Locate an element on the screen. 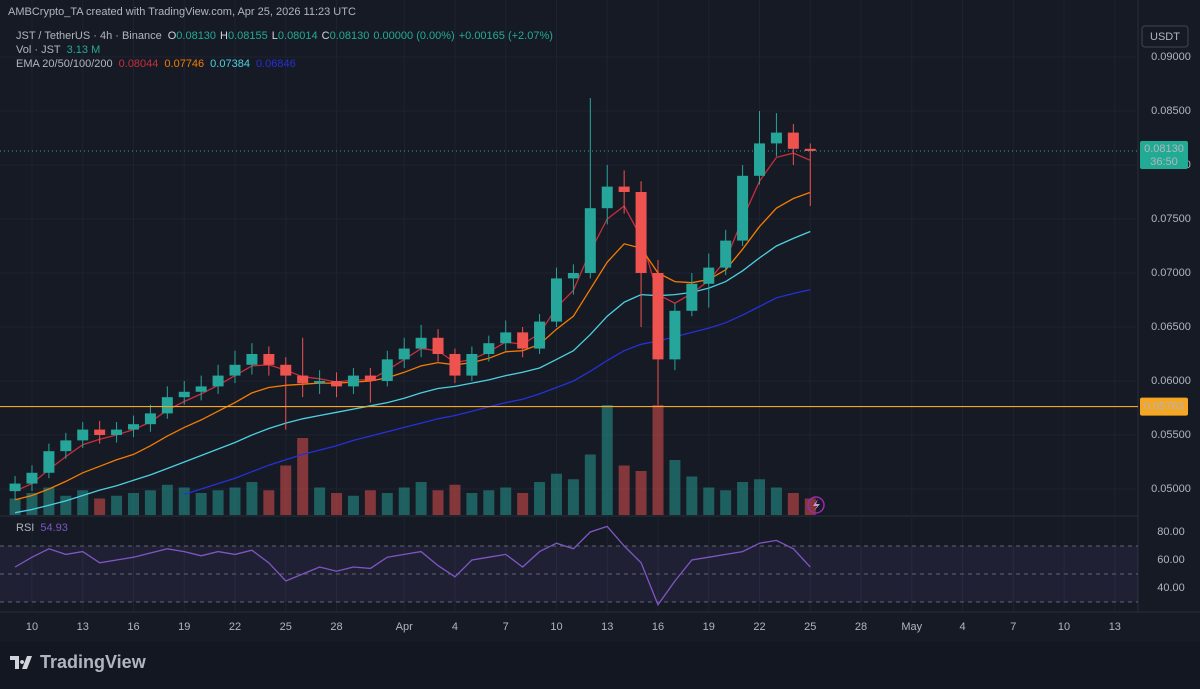 The width and height of the screenshot is (1200, 689). x-tick-label: Apr is located at coordinates (404, 627).